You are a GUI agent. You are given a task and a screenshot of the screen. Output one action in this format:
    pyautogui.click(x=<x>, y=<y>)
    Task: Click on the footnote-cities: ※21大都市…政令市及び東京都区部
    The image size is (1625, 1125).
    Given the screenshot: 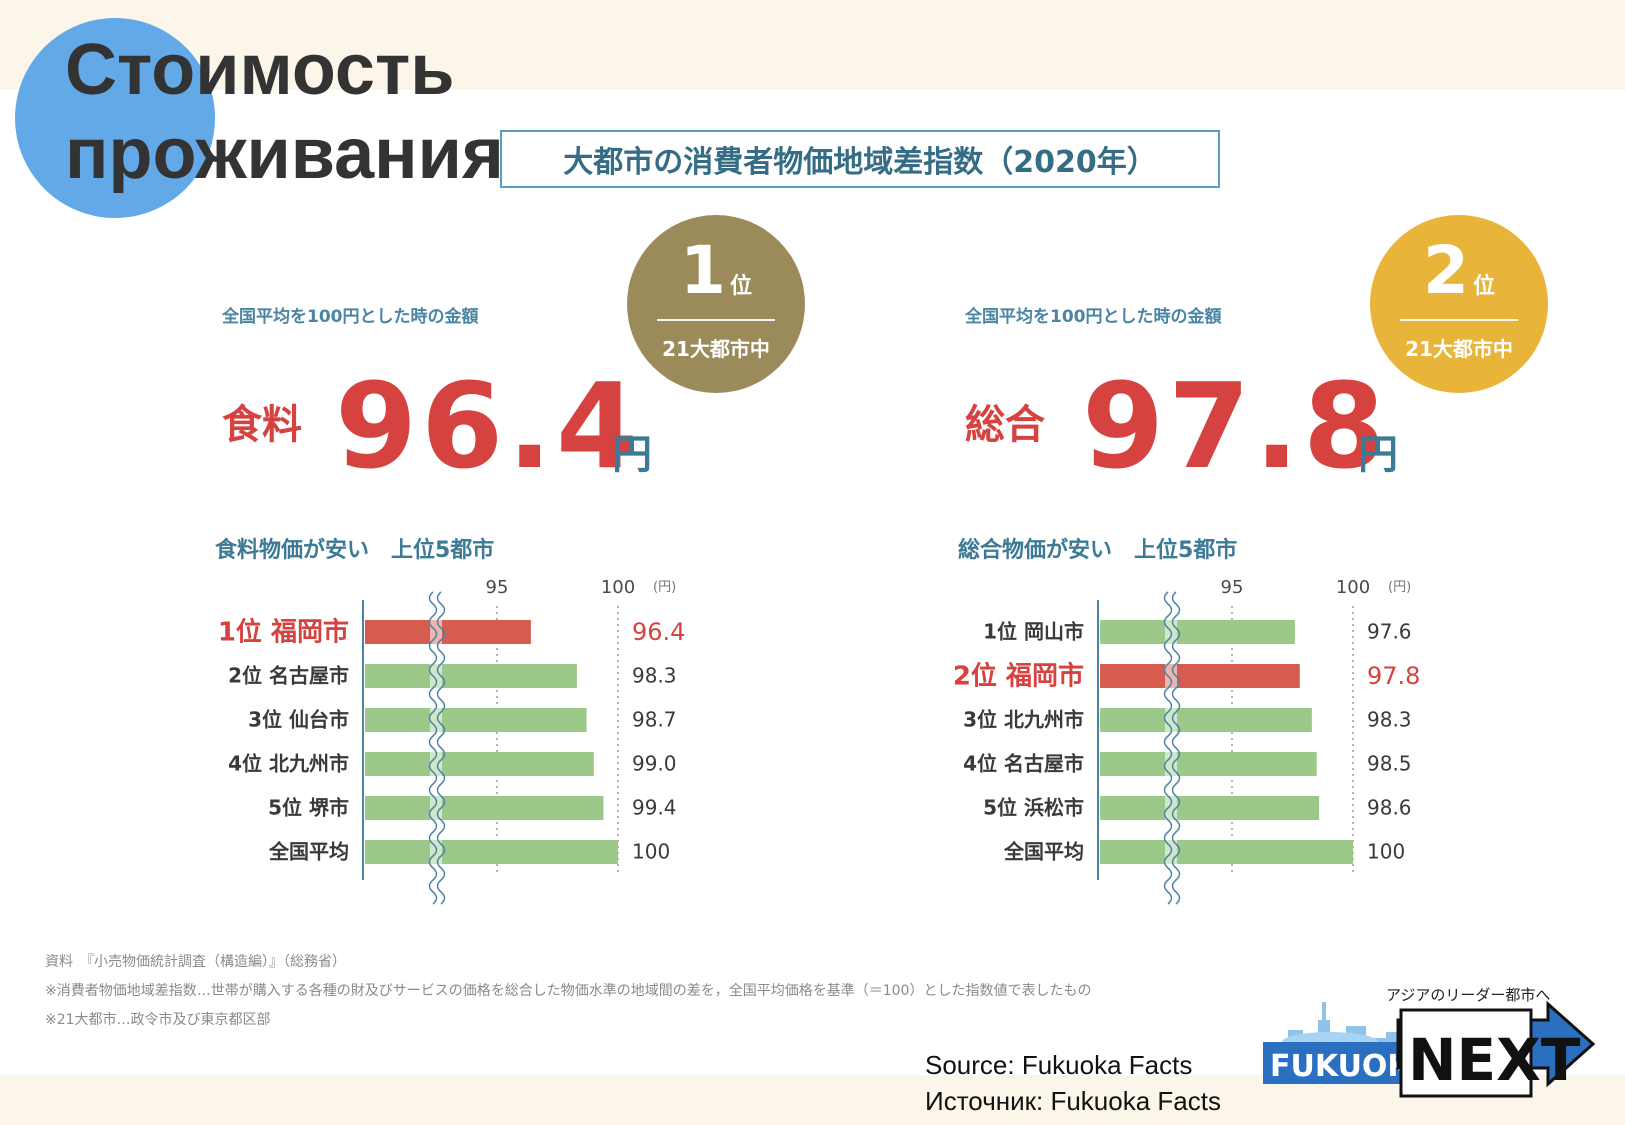 What is the action you would take?
    pyautogui.click(x=158, y=1020)
    